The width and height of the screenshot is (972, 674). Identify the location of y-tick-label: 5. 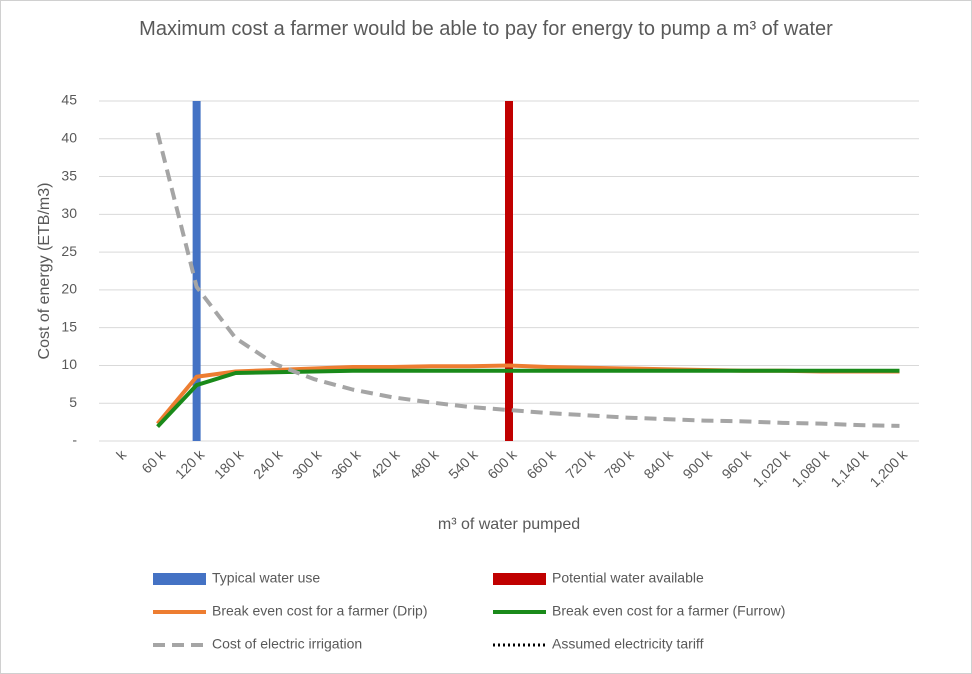
(73, 402).